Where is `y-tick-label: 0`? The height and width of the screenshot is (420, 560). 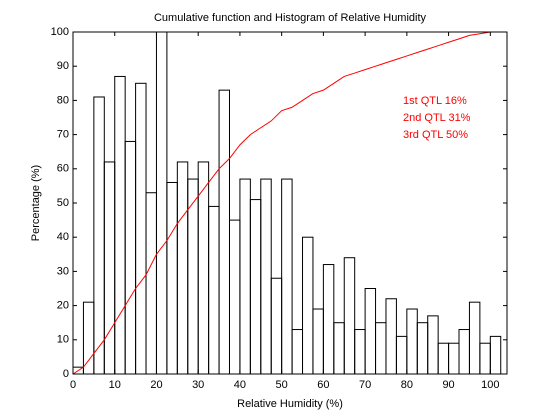 y-tick-label: 0 is located at coordinates (66, 374).